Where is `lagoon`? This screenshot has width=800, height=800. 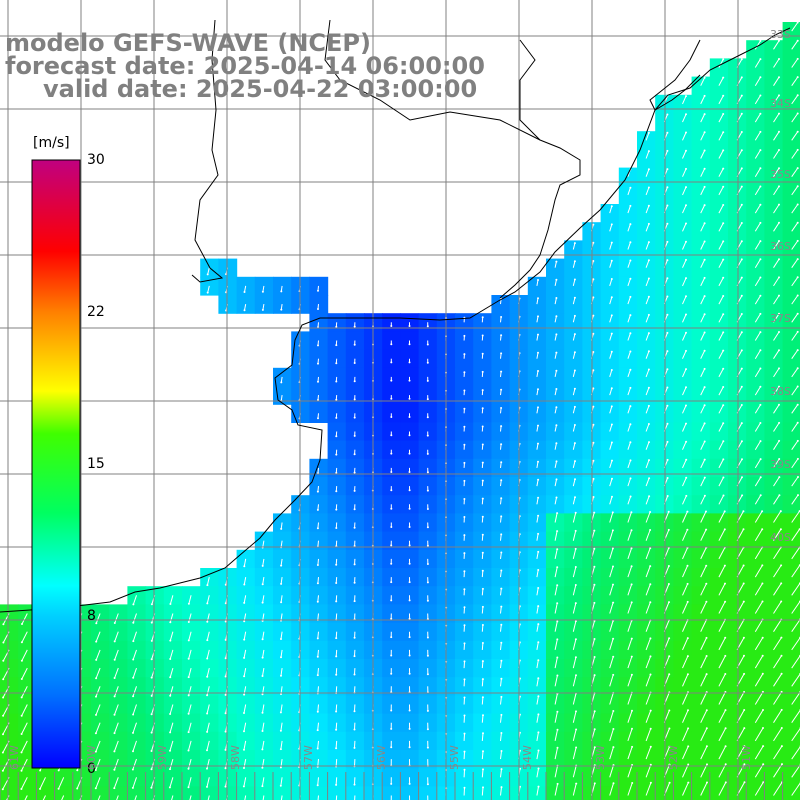
lagoon is located at coordinates (675, 75).